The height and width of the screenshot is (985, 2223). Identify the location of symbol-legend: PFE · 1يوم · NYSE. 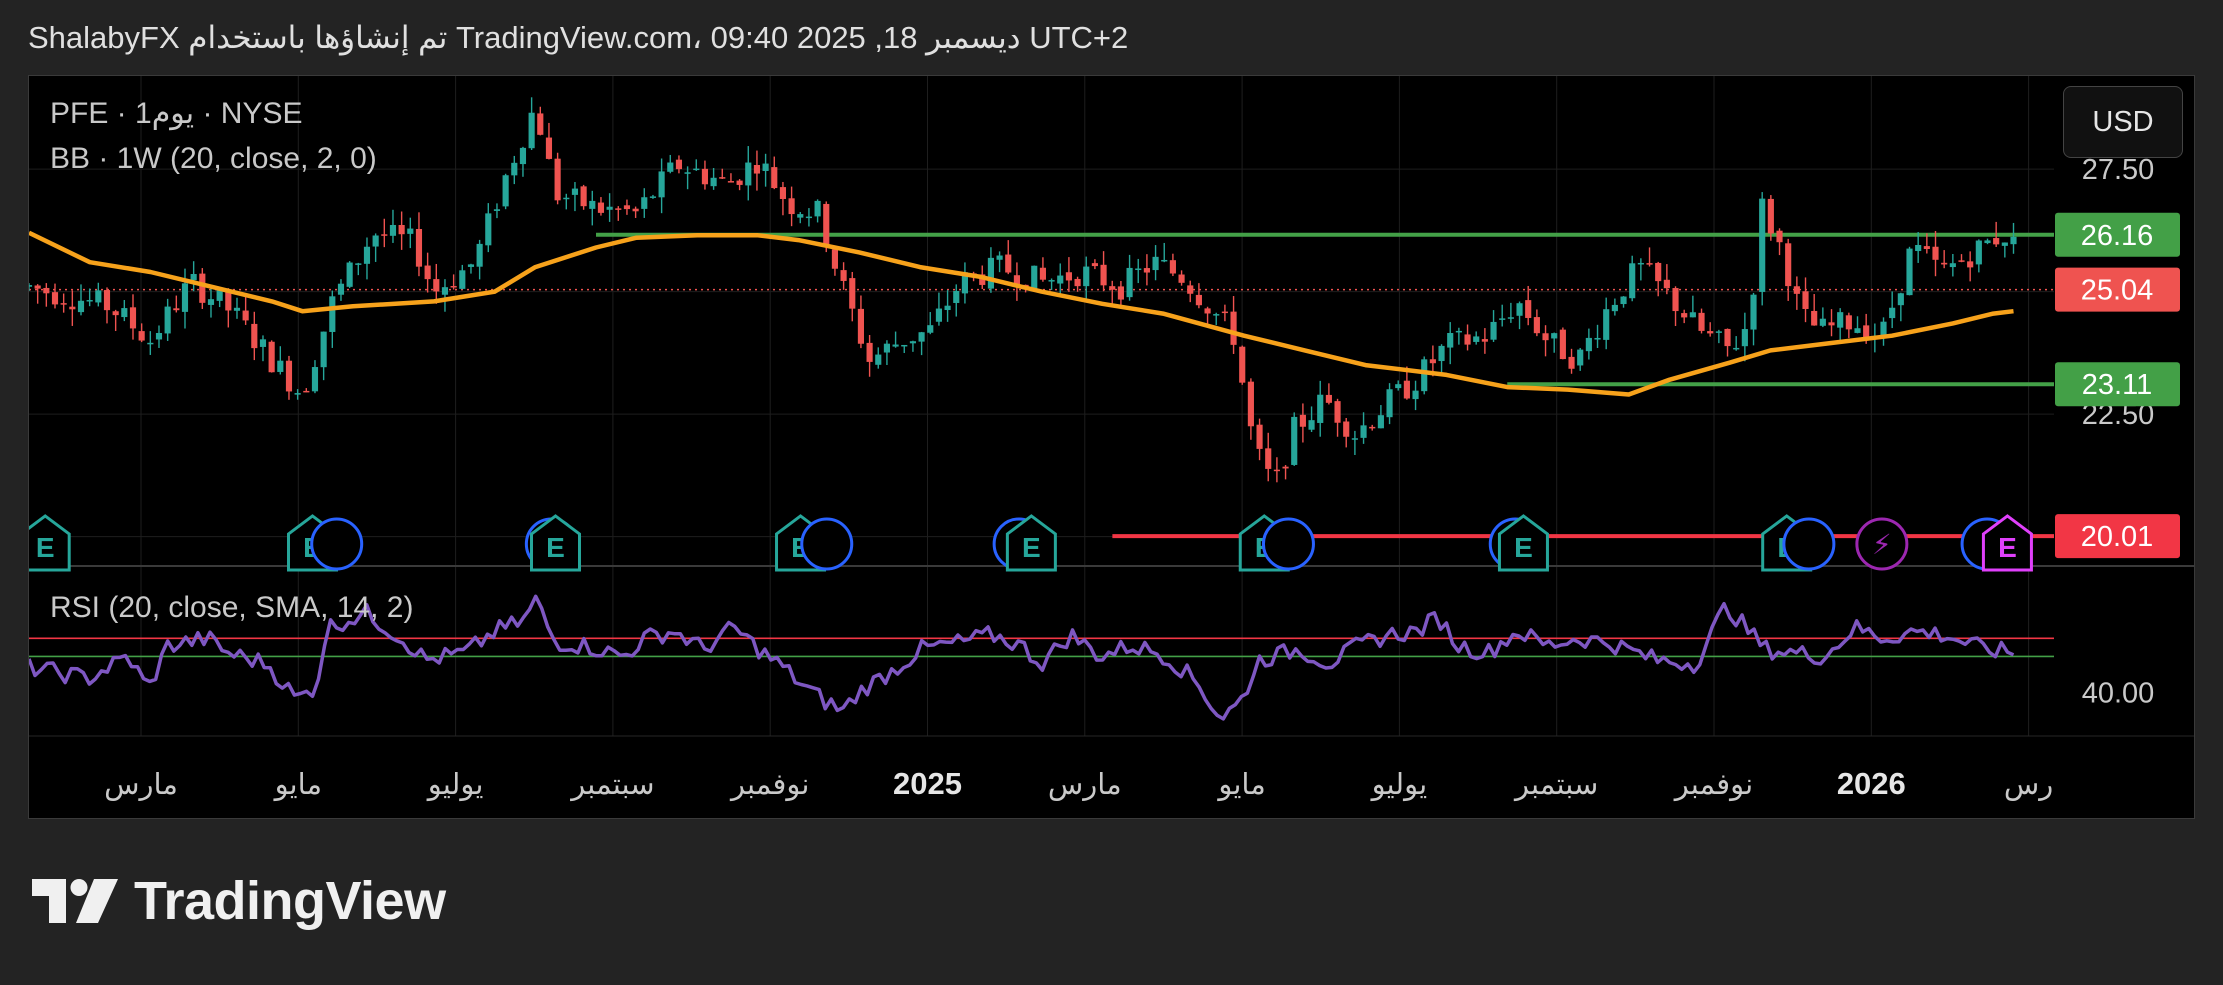
(176, 113).